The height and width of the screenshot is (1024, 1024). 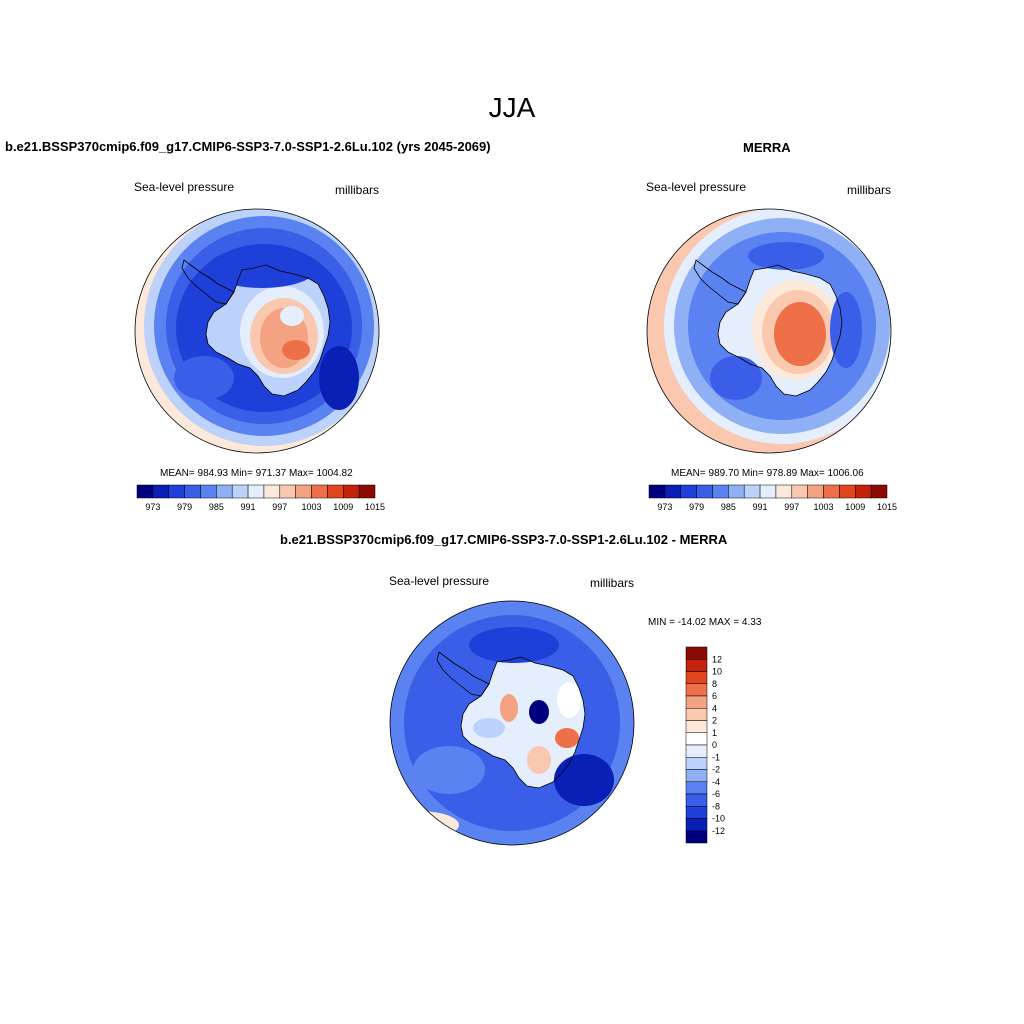 I want to click on diff-colorbar-tick-label: -1, so click(x=716, y=757).